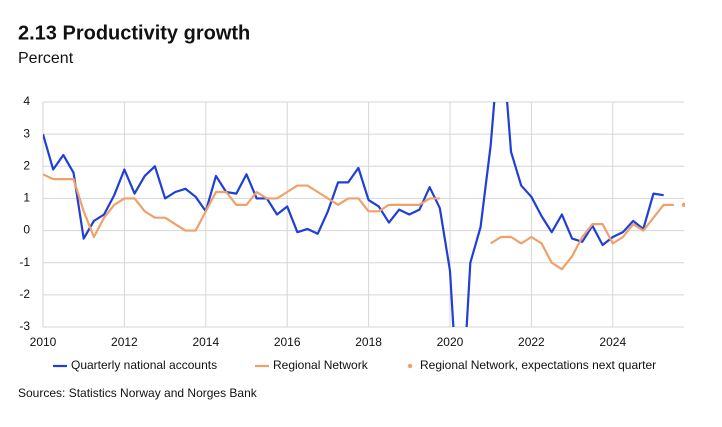 The image size is (722, 427). Describe the element at coordinates (531, 342) in the screenshot. I see `x-tick-label: 2022` at that location.